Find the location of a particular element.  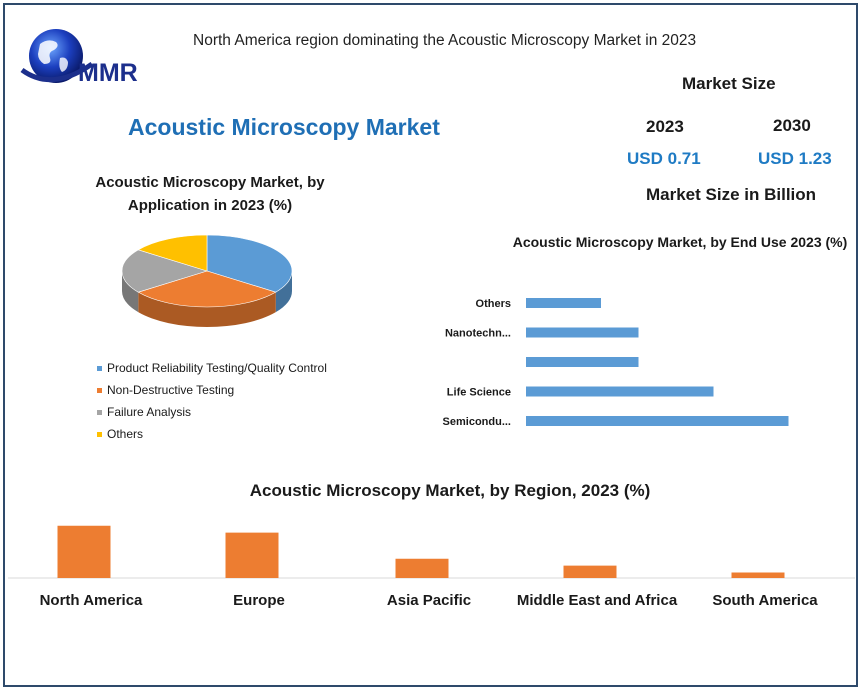

region-category-label: North America is located at coordinates (91, 600).